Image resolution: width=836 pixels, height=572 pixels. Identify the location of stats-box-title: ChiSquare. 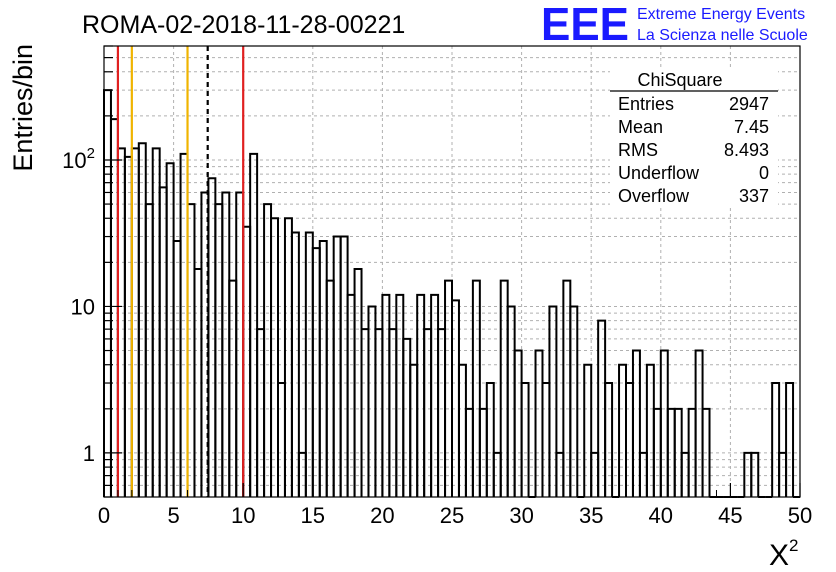
(679, 80).